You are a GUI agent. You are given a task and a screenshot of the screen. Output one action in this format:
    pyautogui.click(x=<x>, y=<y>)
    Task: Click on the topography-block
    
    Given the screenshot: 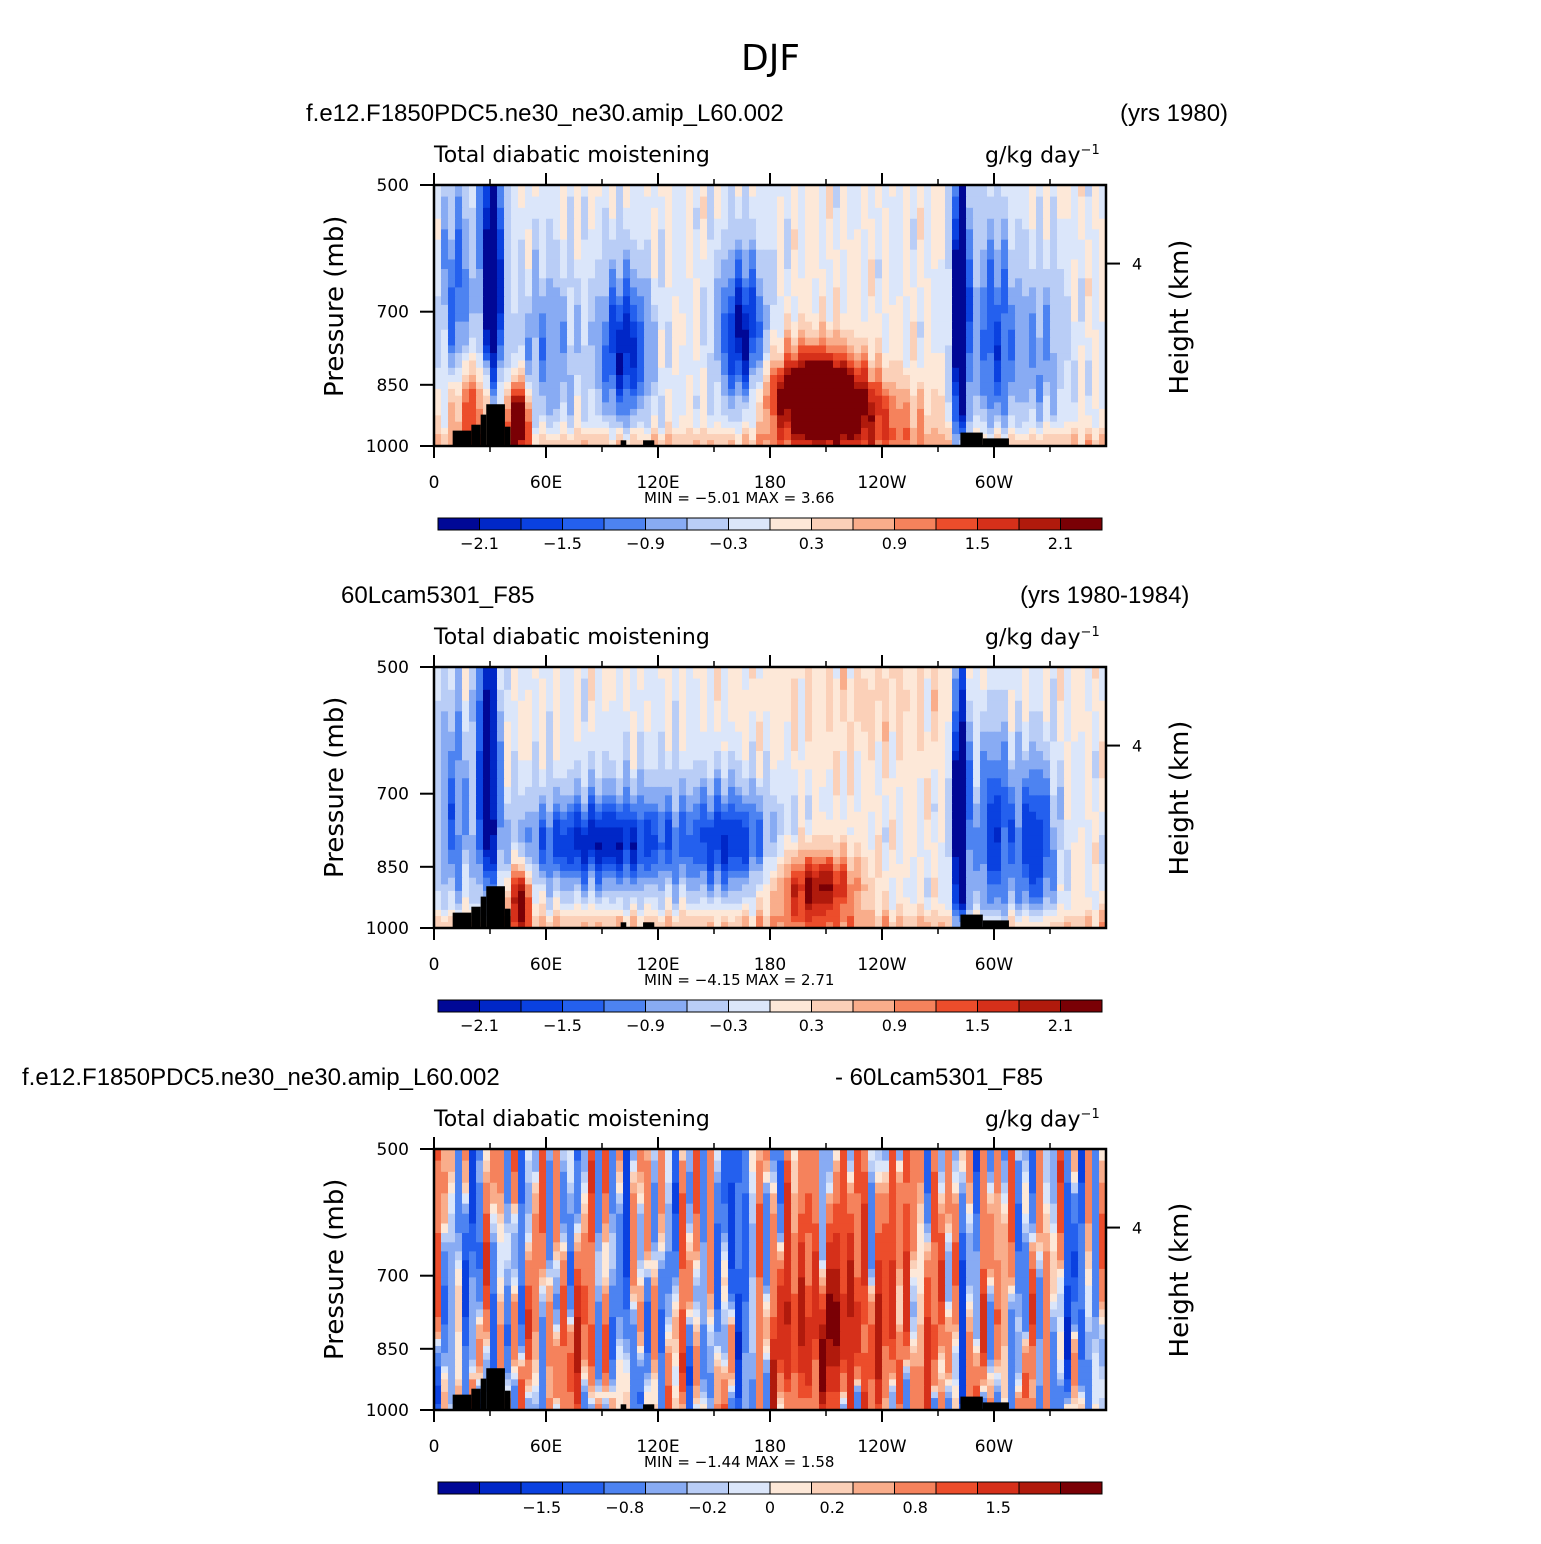 What is the action you would take?
    pyautogui.click(x=483, y=430)
    